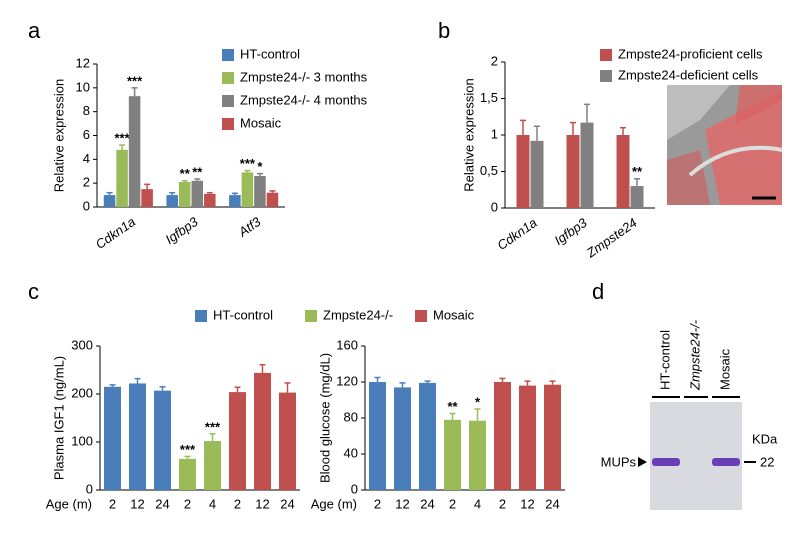  Describe the element at coordinates (478, 401) in the screenshot. I see `significance: *` at that location.